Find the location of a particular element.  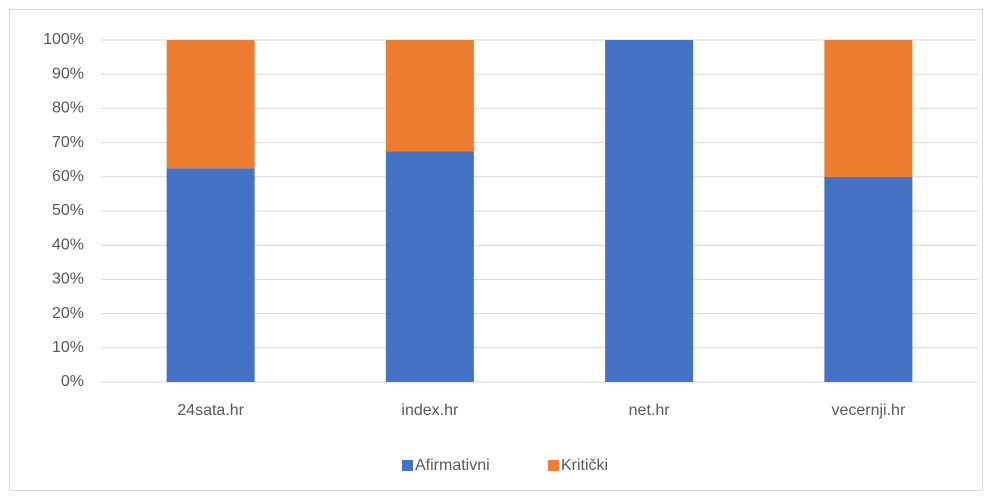

y-tick-label: 20% is located at coordinates (68, 313).